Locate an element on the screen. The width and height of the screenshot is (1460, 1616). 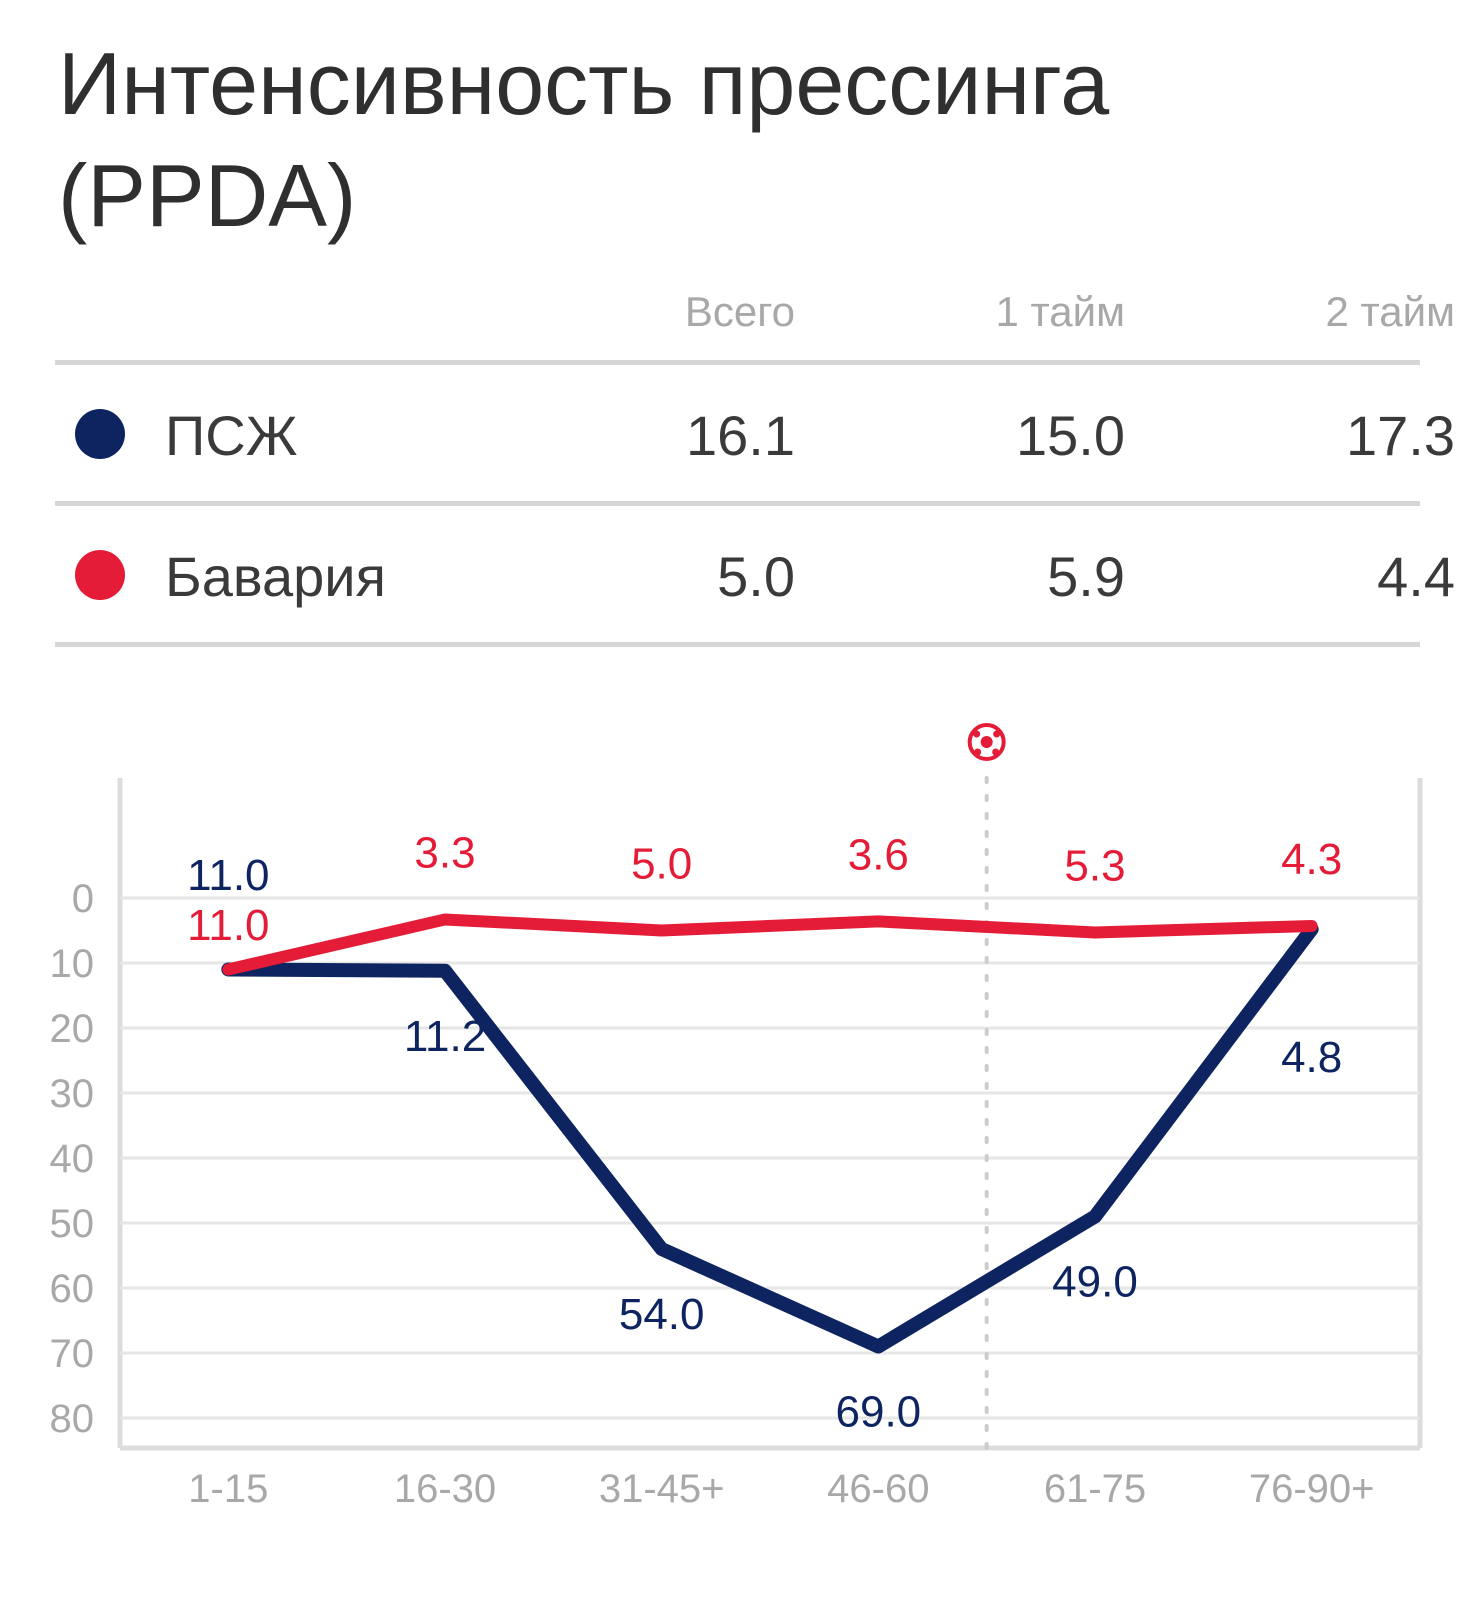
data-label-psg: 49.0 is located at coordinates (1095, 1282).